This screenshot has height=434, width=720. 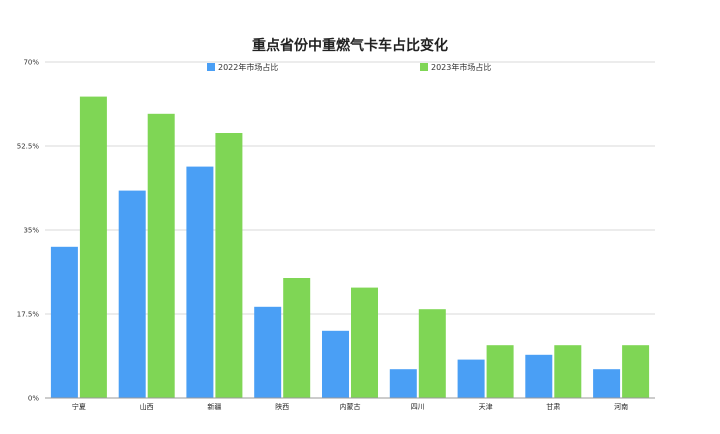 I want to click on x-tick-label: 陕西, so click(x=282, y=406).